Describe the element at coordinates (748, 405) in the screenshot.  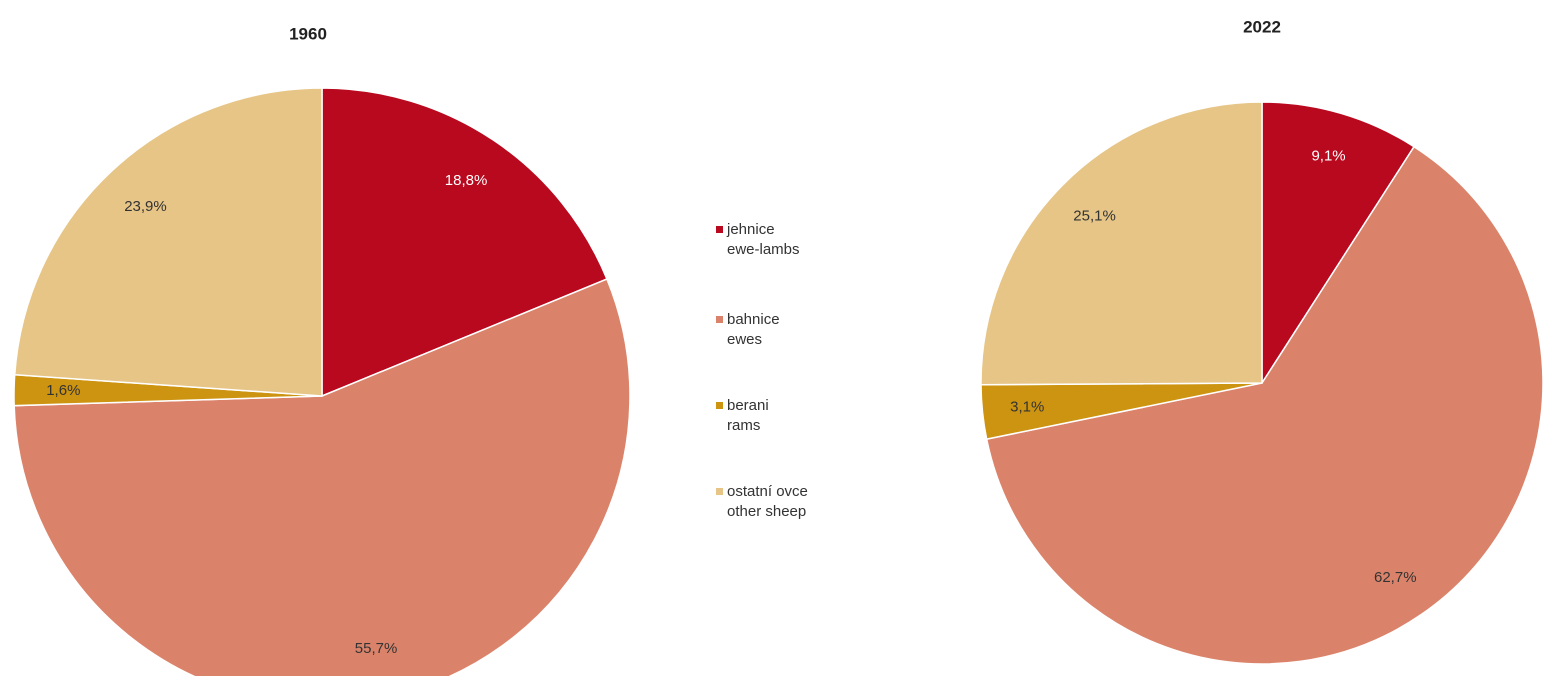
I see `legend-label: berani` at that location.